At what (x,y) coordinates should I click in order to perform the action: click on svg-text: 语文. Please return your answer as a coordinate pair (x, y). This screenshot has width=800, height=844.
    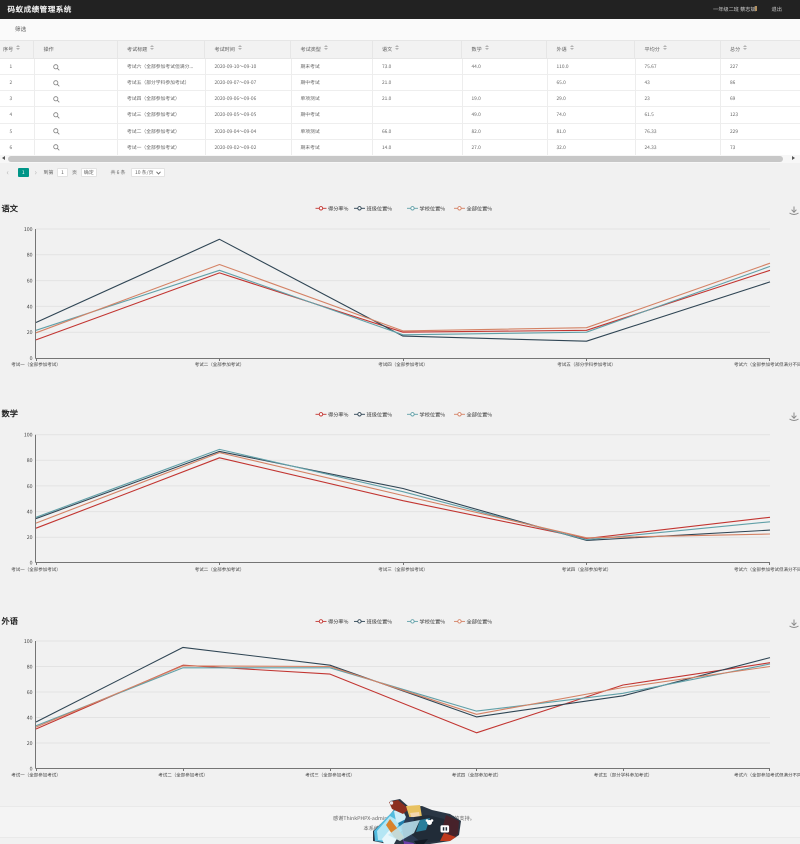
    Looking at the image, I should click on (10, 208).